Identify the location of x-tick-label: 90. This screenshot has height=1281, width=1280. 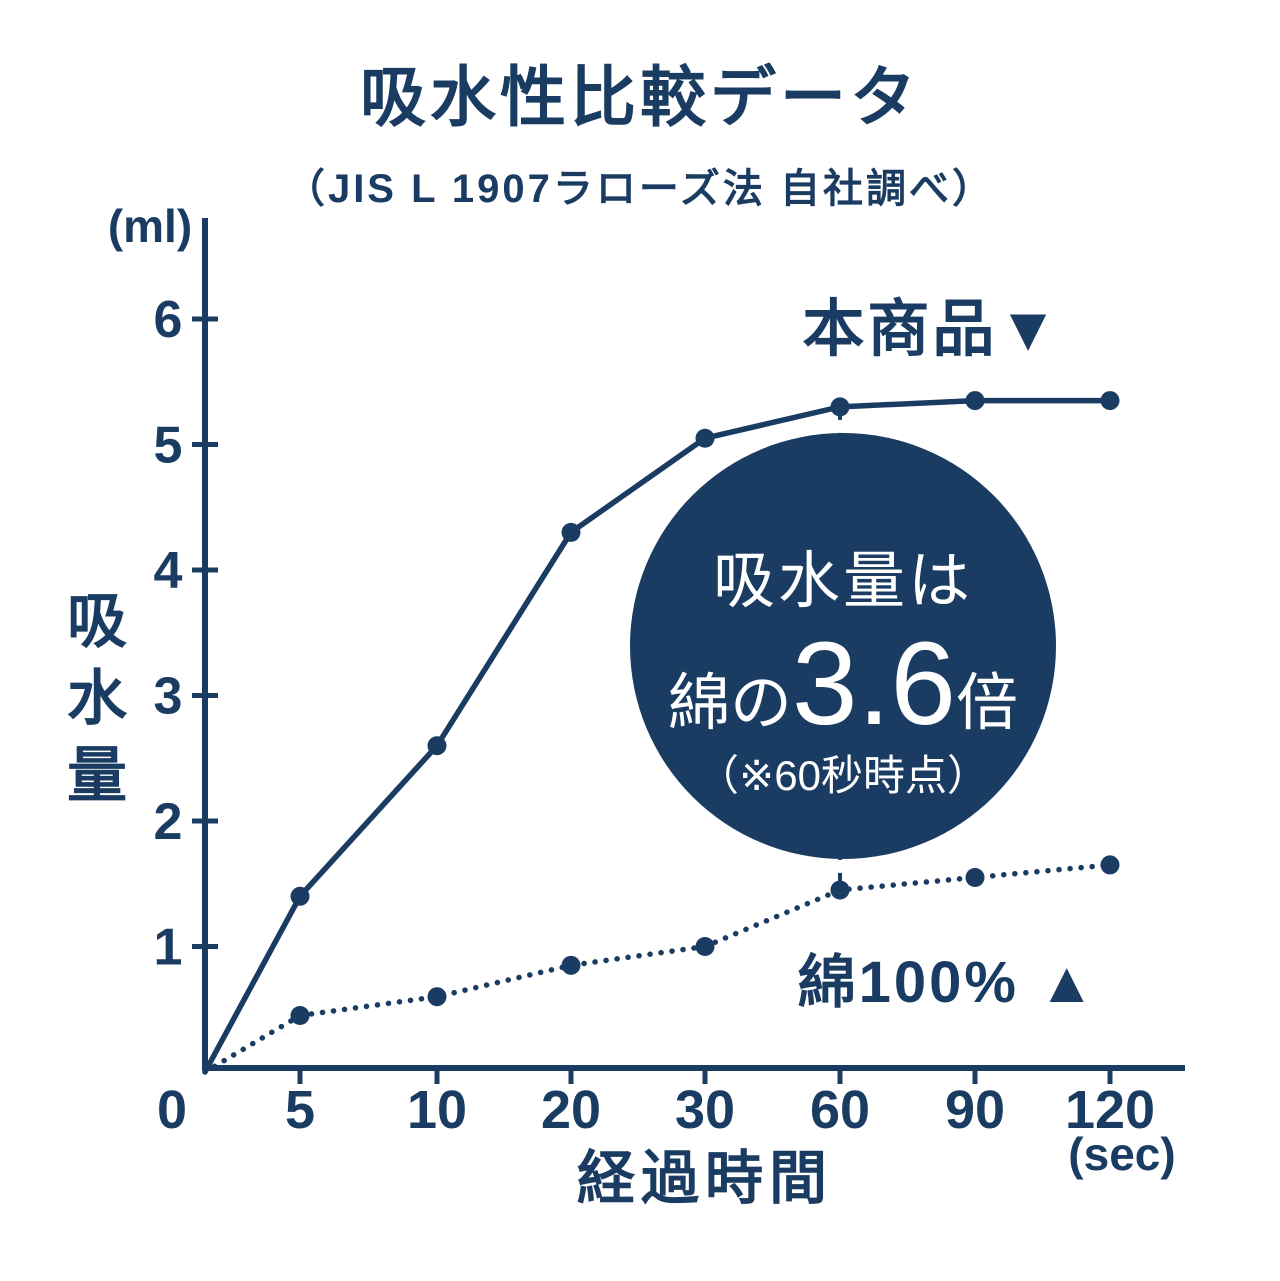
(975, 1110).